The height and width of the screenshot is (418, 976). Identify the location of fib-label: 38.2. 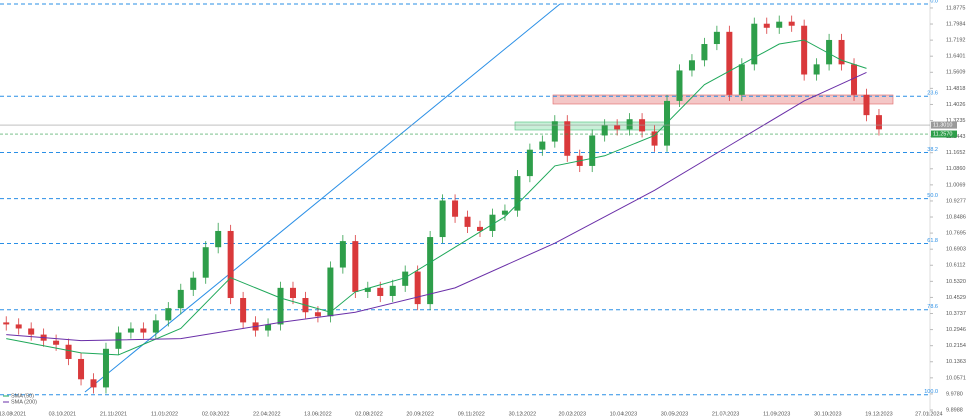
(932, 150).